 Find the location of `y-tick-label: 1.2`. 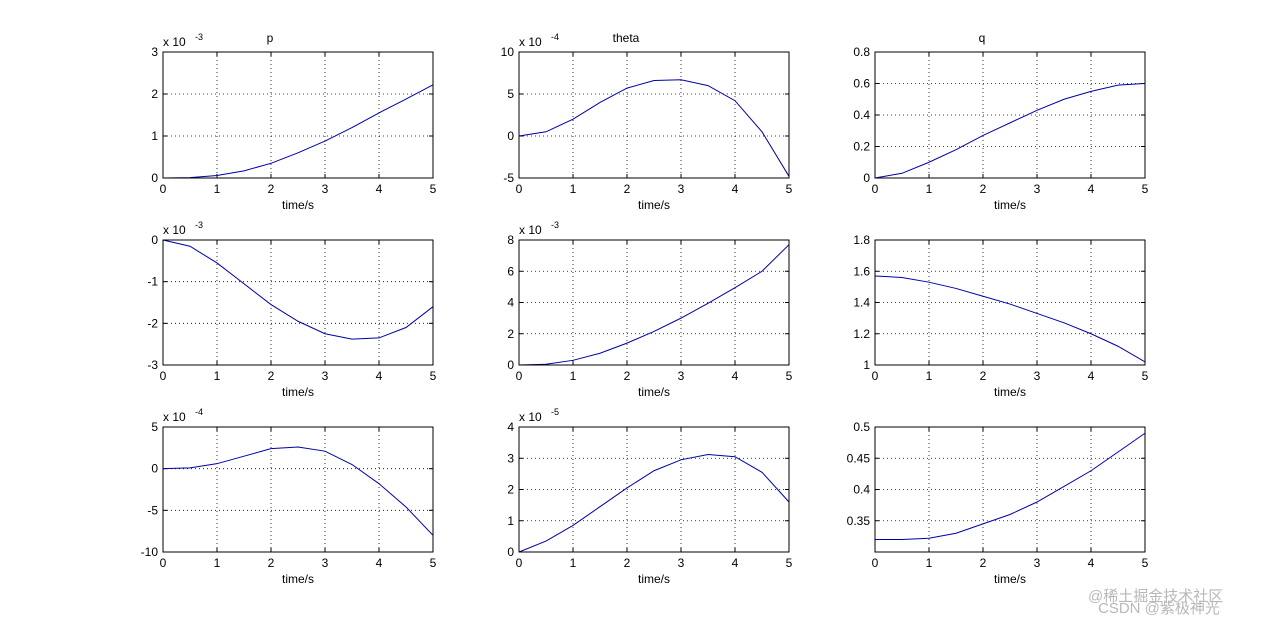

y-tick-label: 1.2 is located at coordinates (861, 334).